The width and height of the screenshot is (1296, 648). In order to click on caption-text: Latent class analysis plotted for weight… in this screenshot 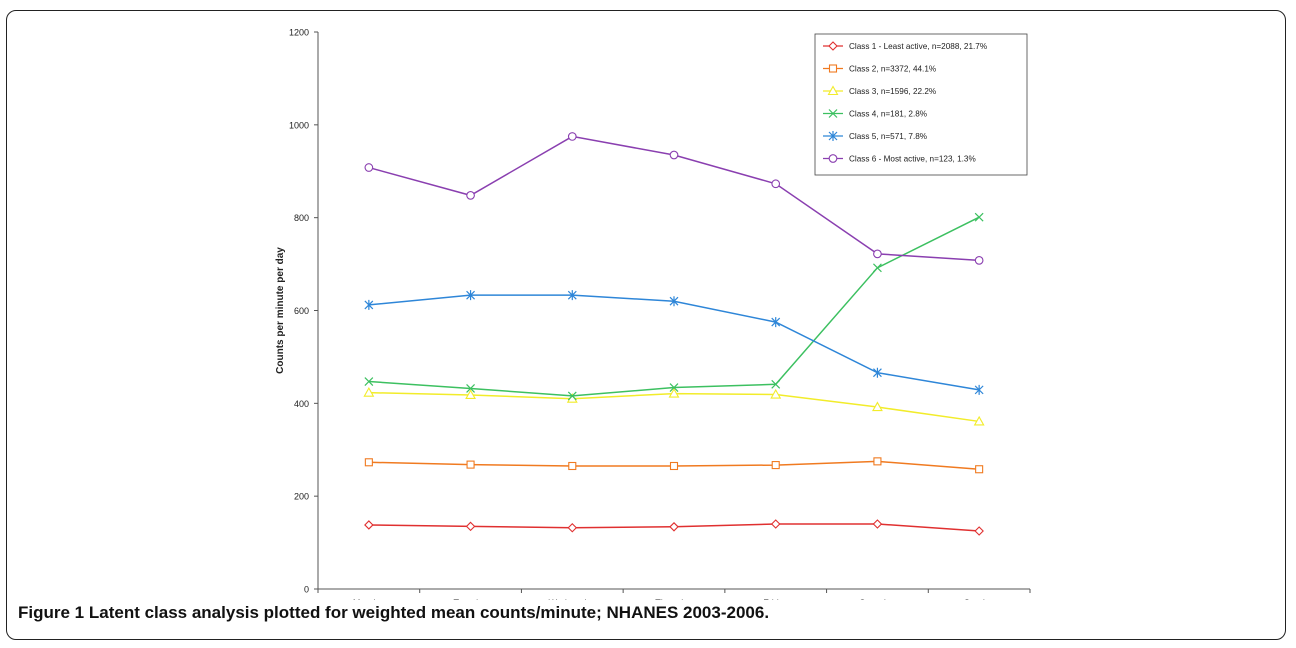, I will do `click(429, 612)`.